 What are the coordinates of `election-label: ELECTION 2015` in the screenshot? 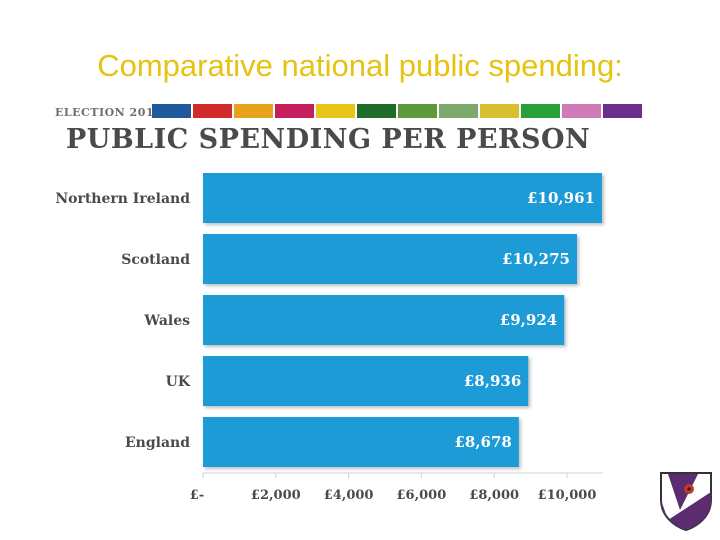 It's located at (109, 112).